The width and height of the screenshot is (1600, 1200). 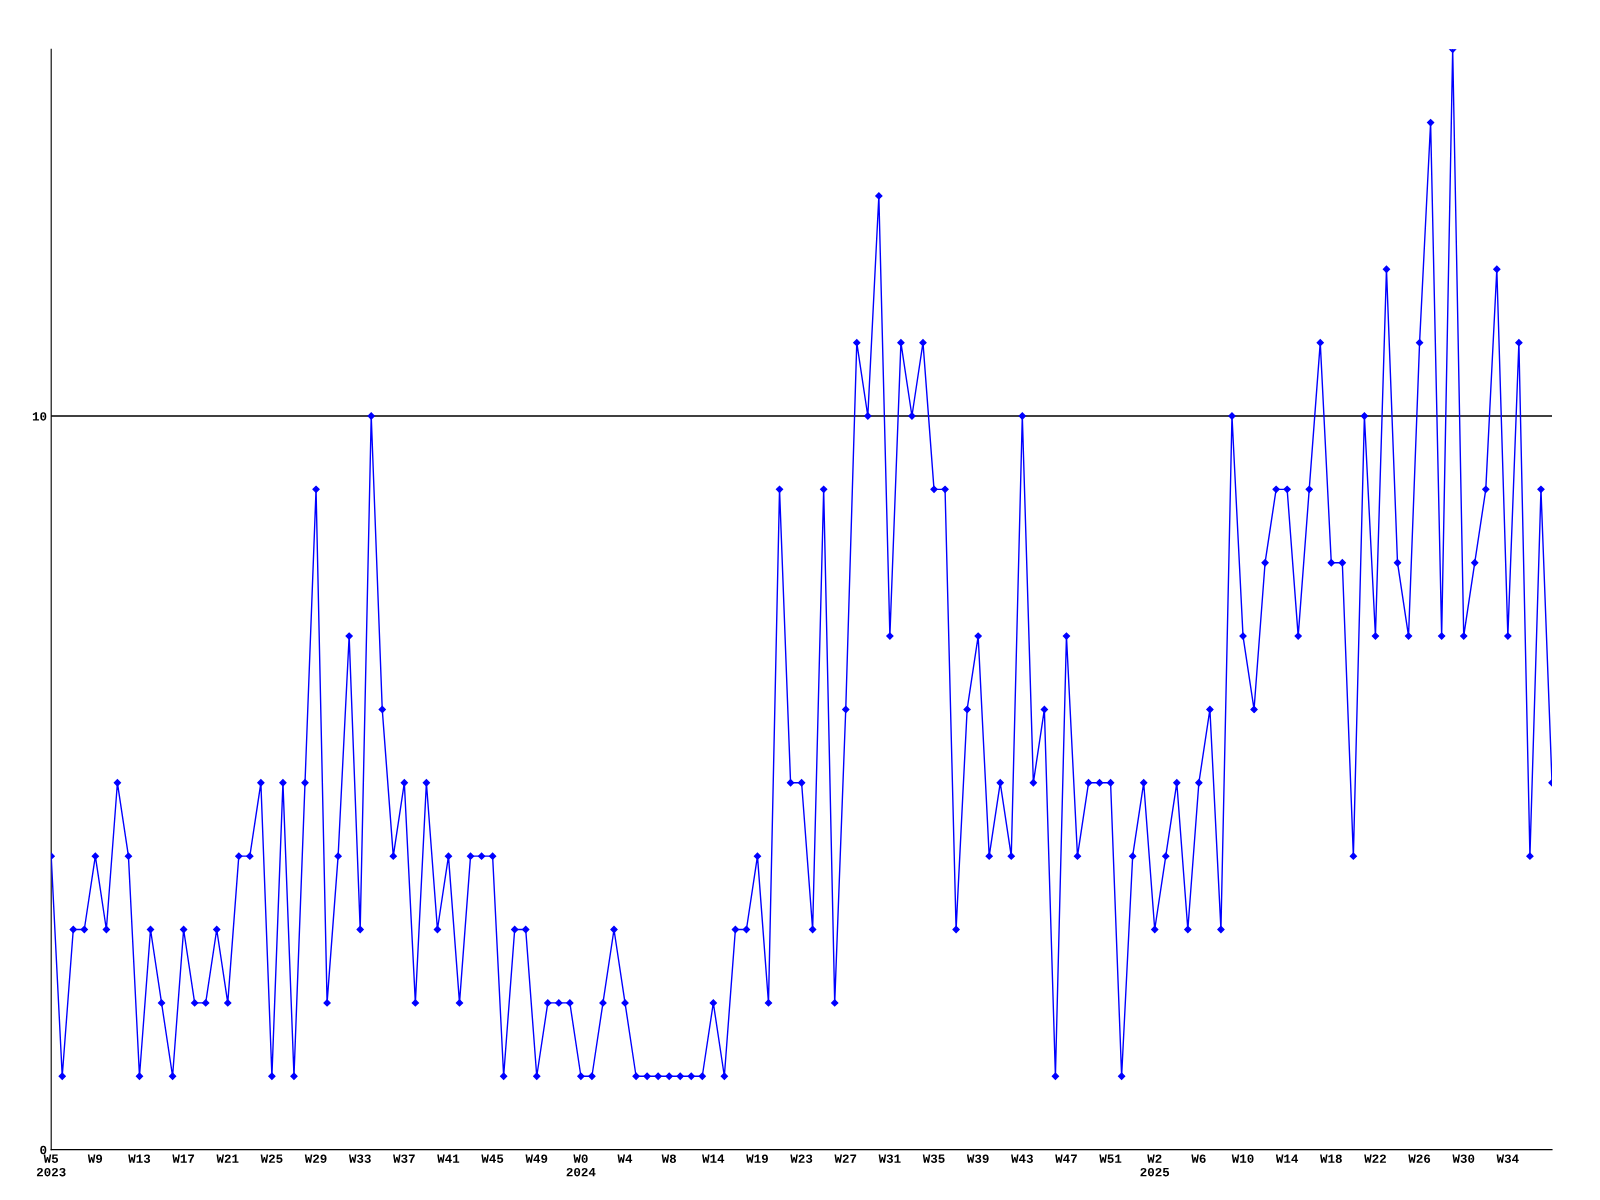 I want to click on x-tick-label: W43, so click(x=1022, y=1158).